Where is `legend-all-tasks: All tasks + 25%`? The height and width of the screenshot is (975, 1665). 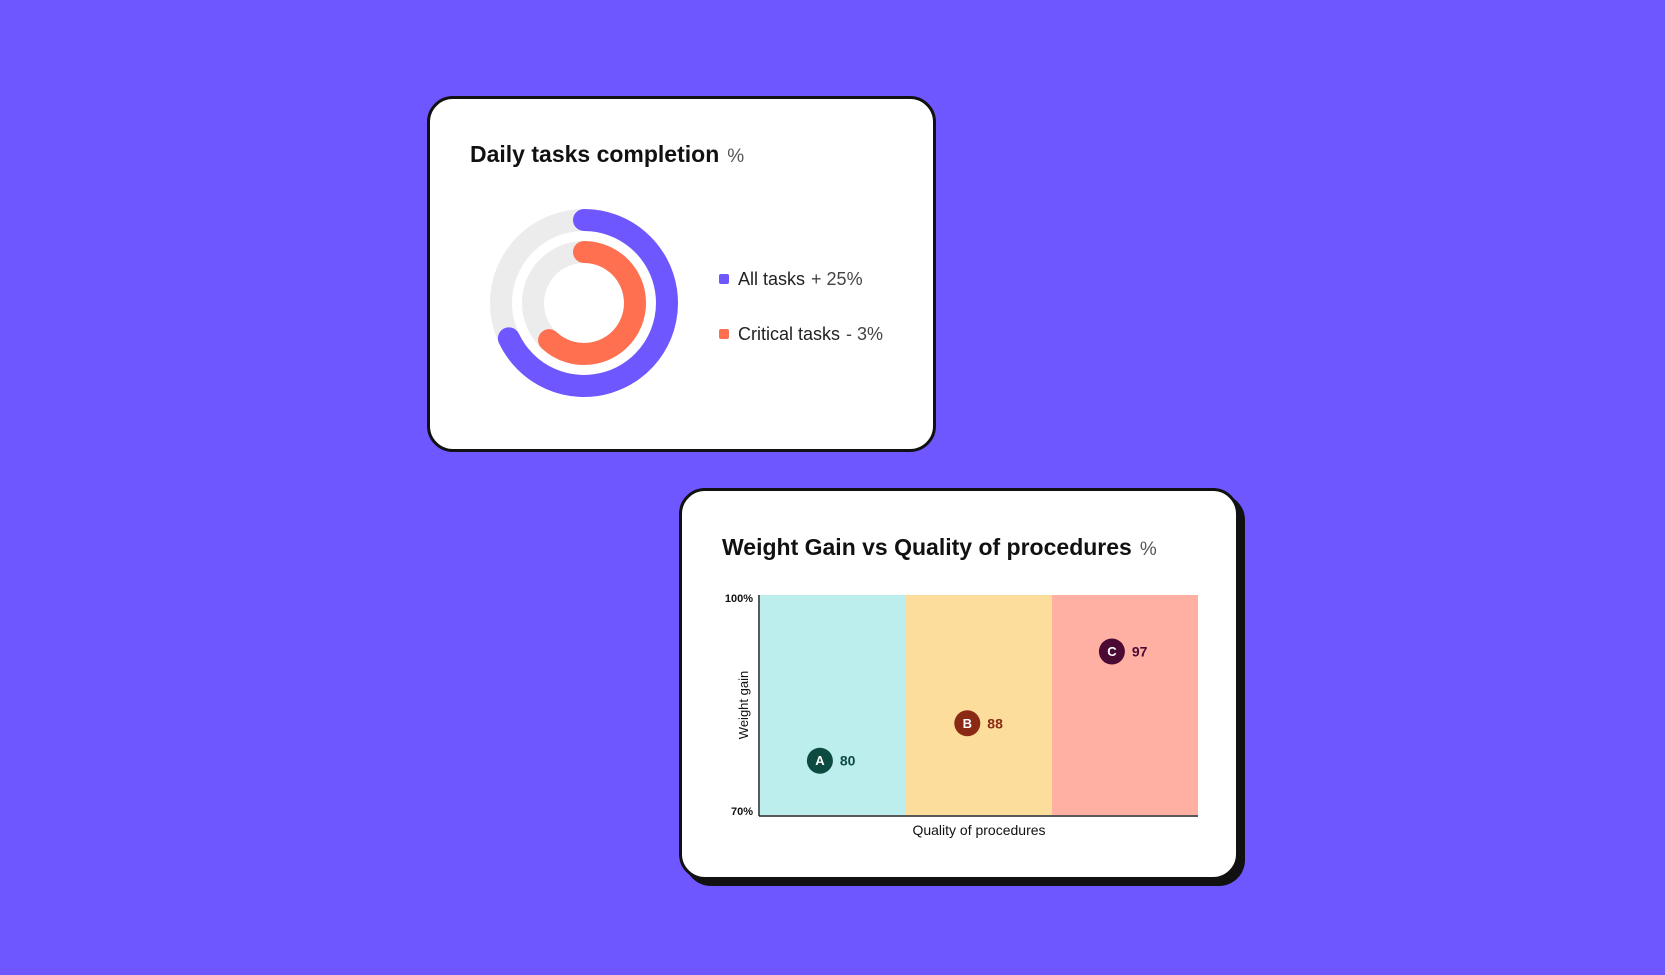
legend-all-tasks: All tasks + 25% is located at coordinates (791, 279).